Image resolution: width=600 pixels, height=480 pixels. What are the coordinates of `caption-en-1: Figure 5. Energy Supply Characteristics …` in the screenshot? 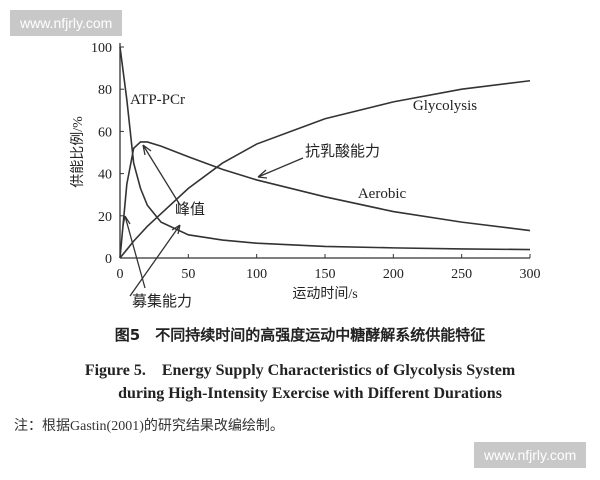 It's located at (300, 370).